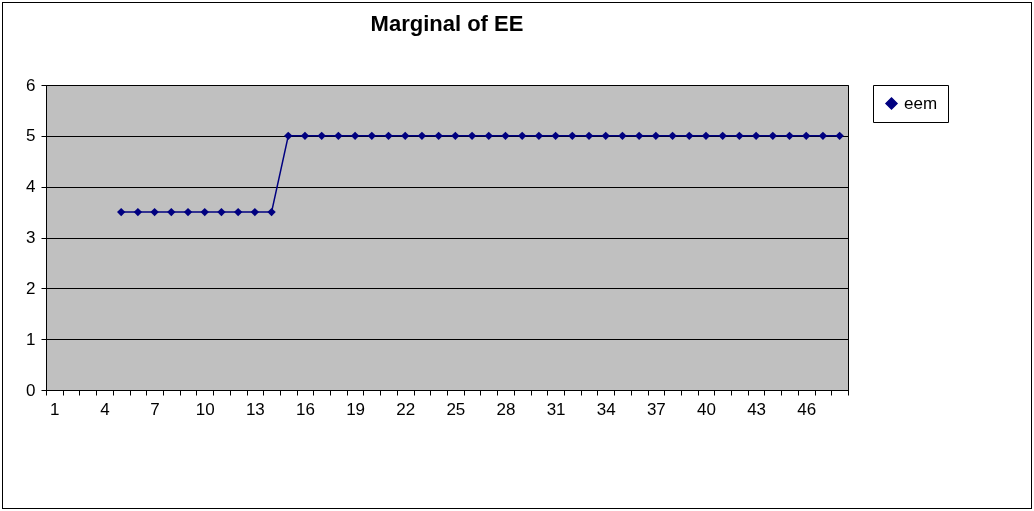  What do you see at coordinates (31, 288) in the screenshot?
I see `y-tick-label: 2` at bounding box center [31, 288].